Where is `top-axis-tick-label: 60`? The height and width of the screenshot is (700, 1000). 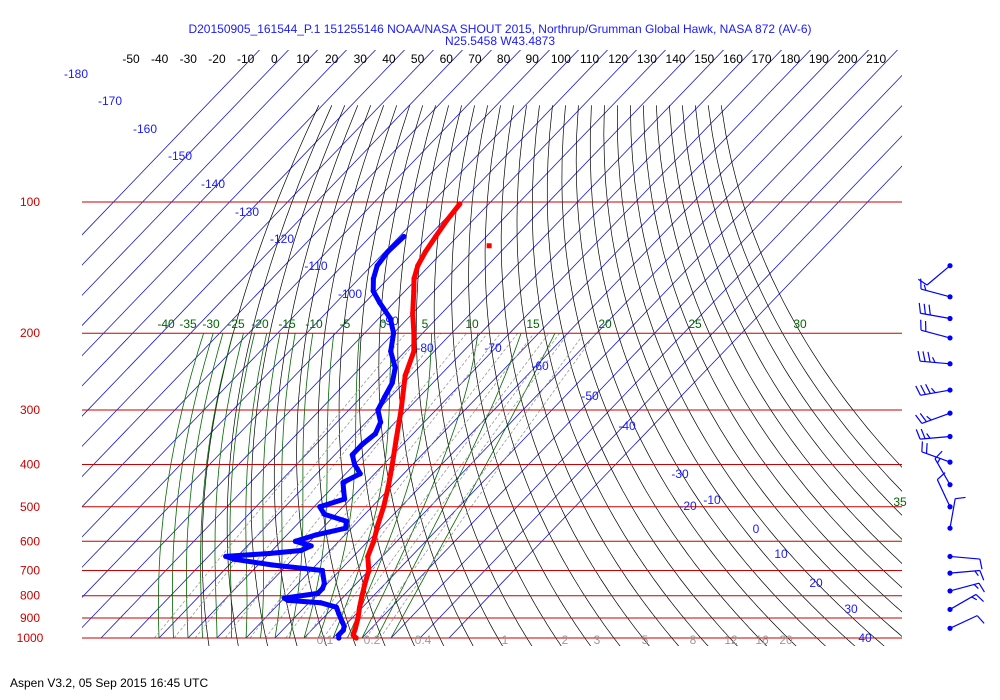 top-axis-tick-label: 60 is located at coordinates (447, 59).